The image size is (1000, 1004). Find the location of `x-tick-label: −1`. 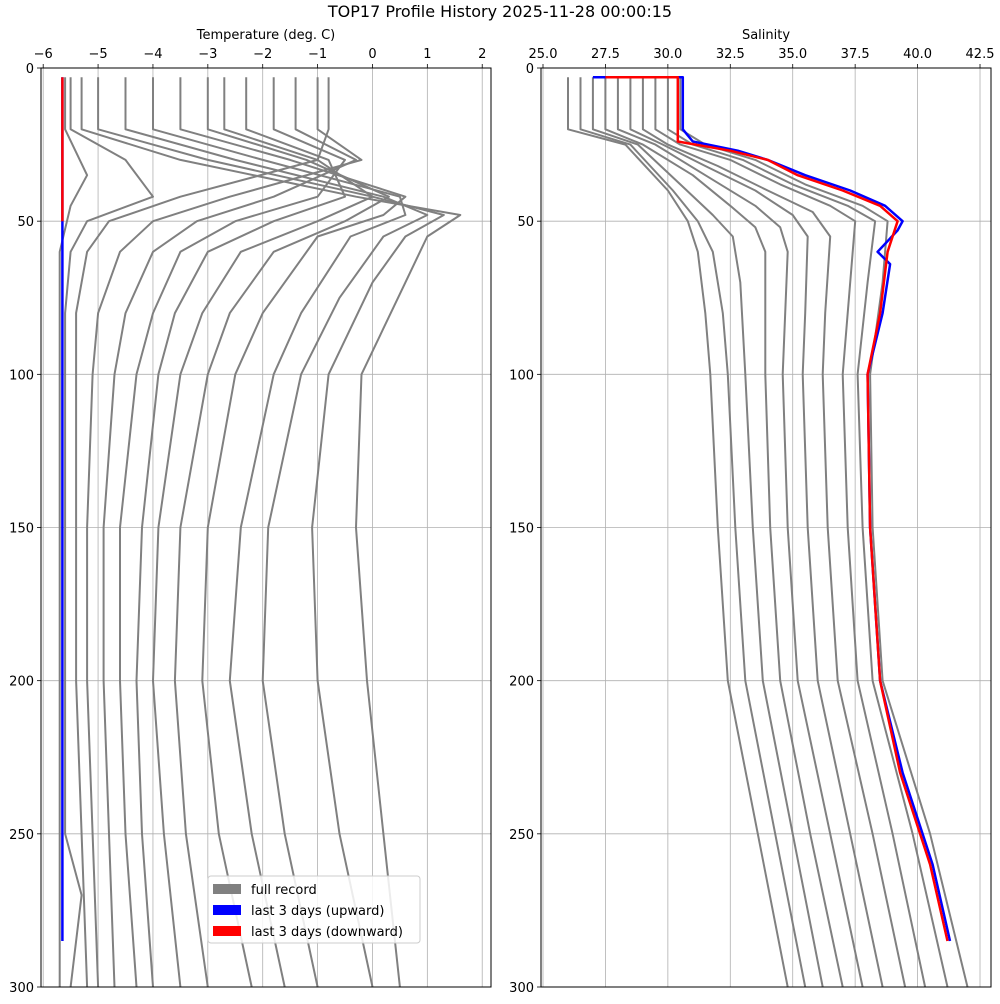

x-tick-label: −1 is located at coordinates (317, 54).